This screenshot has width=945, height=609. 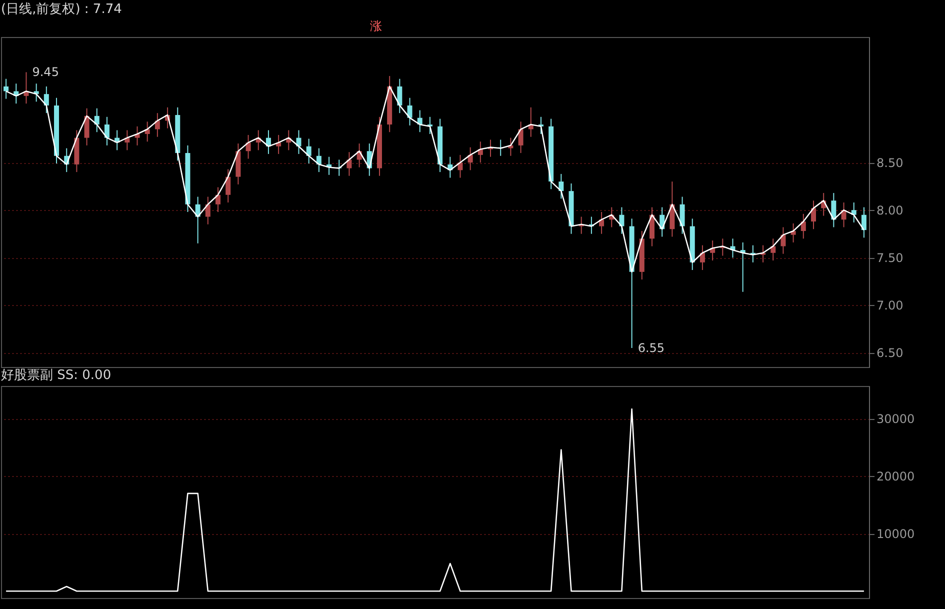 I want to click on chart-title: 好股票副 SS: 0.00, so click(x=56, y=375).